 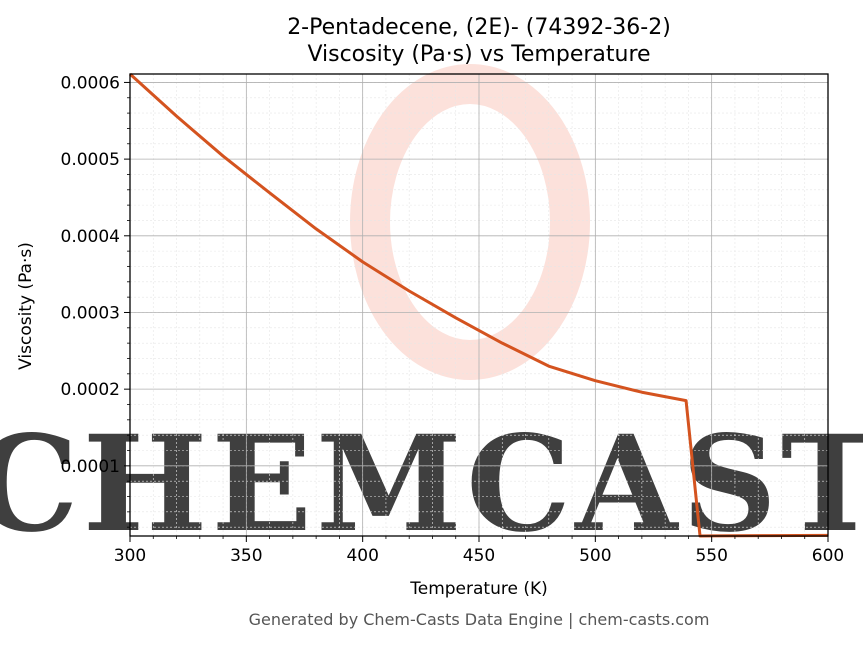 I want to click on y-tick-label: 0.0001, so click(x=90, y=467).